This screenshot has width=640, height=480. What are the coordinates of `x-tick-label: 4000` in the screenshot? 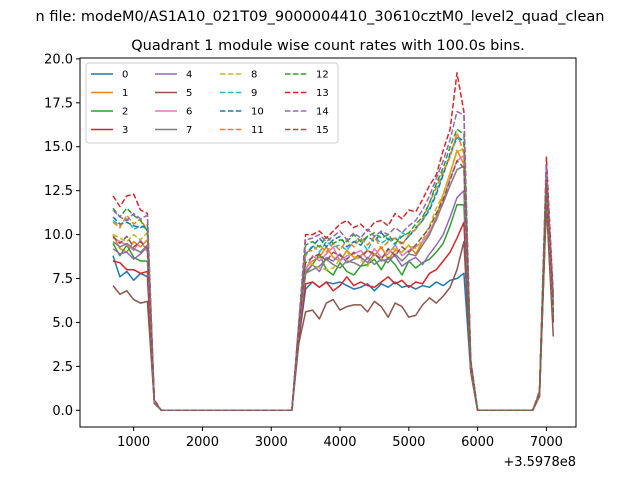 It's located at (339, 442).